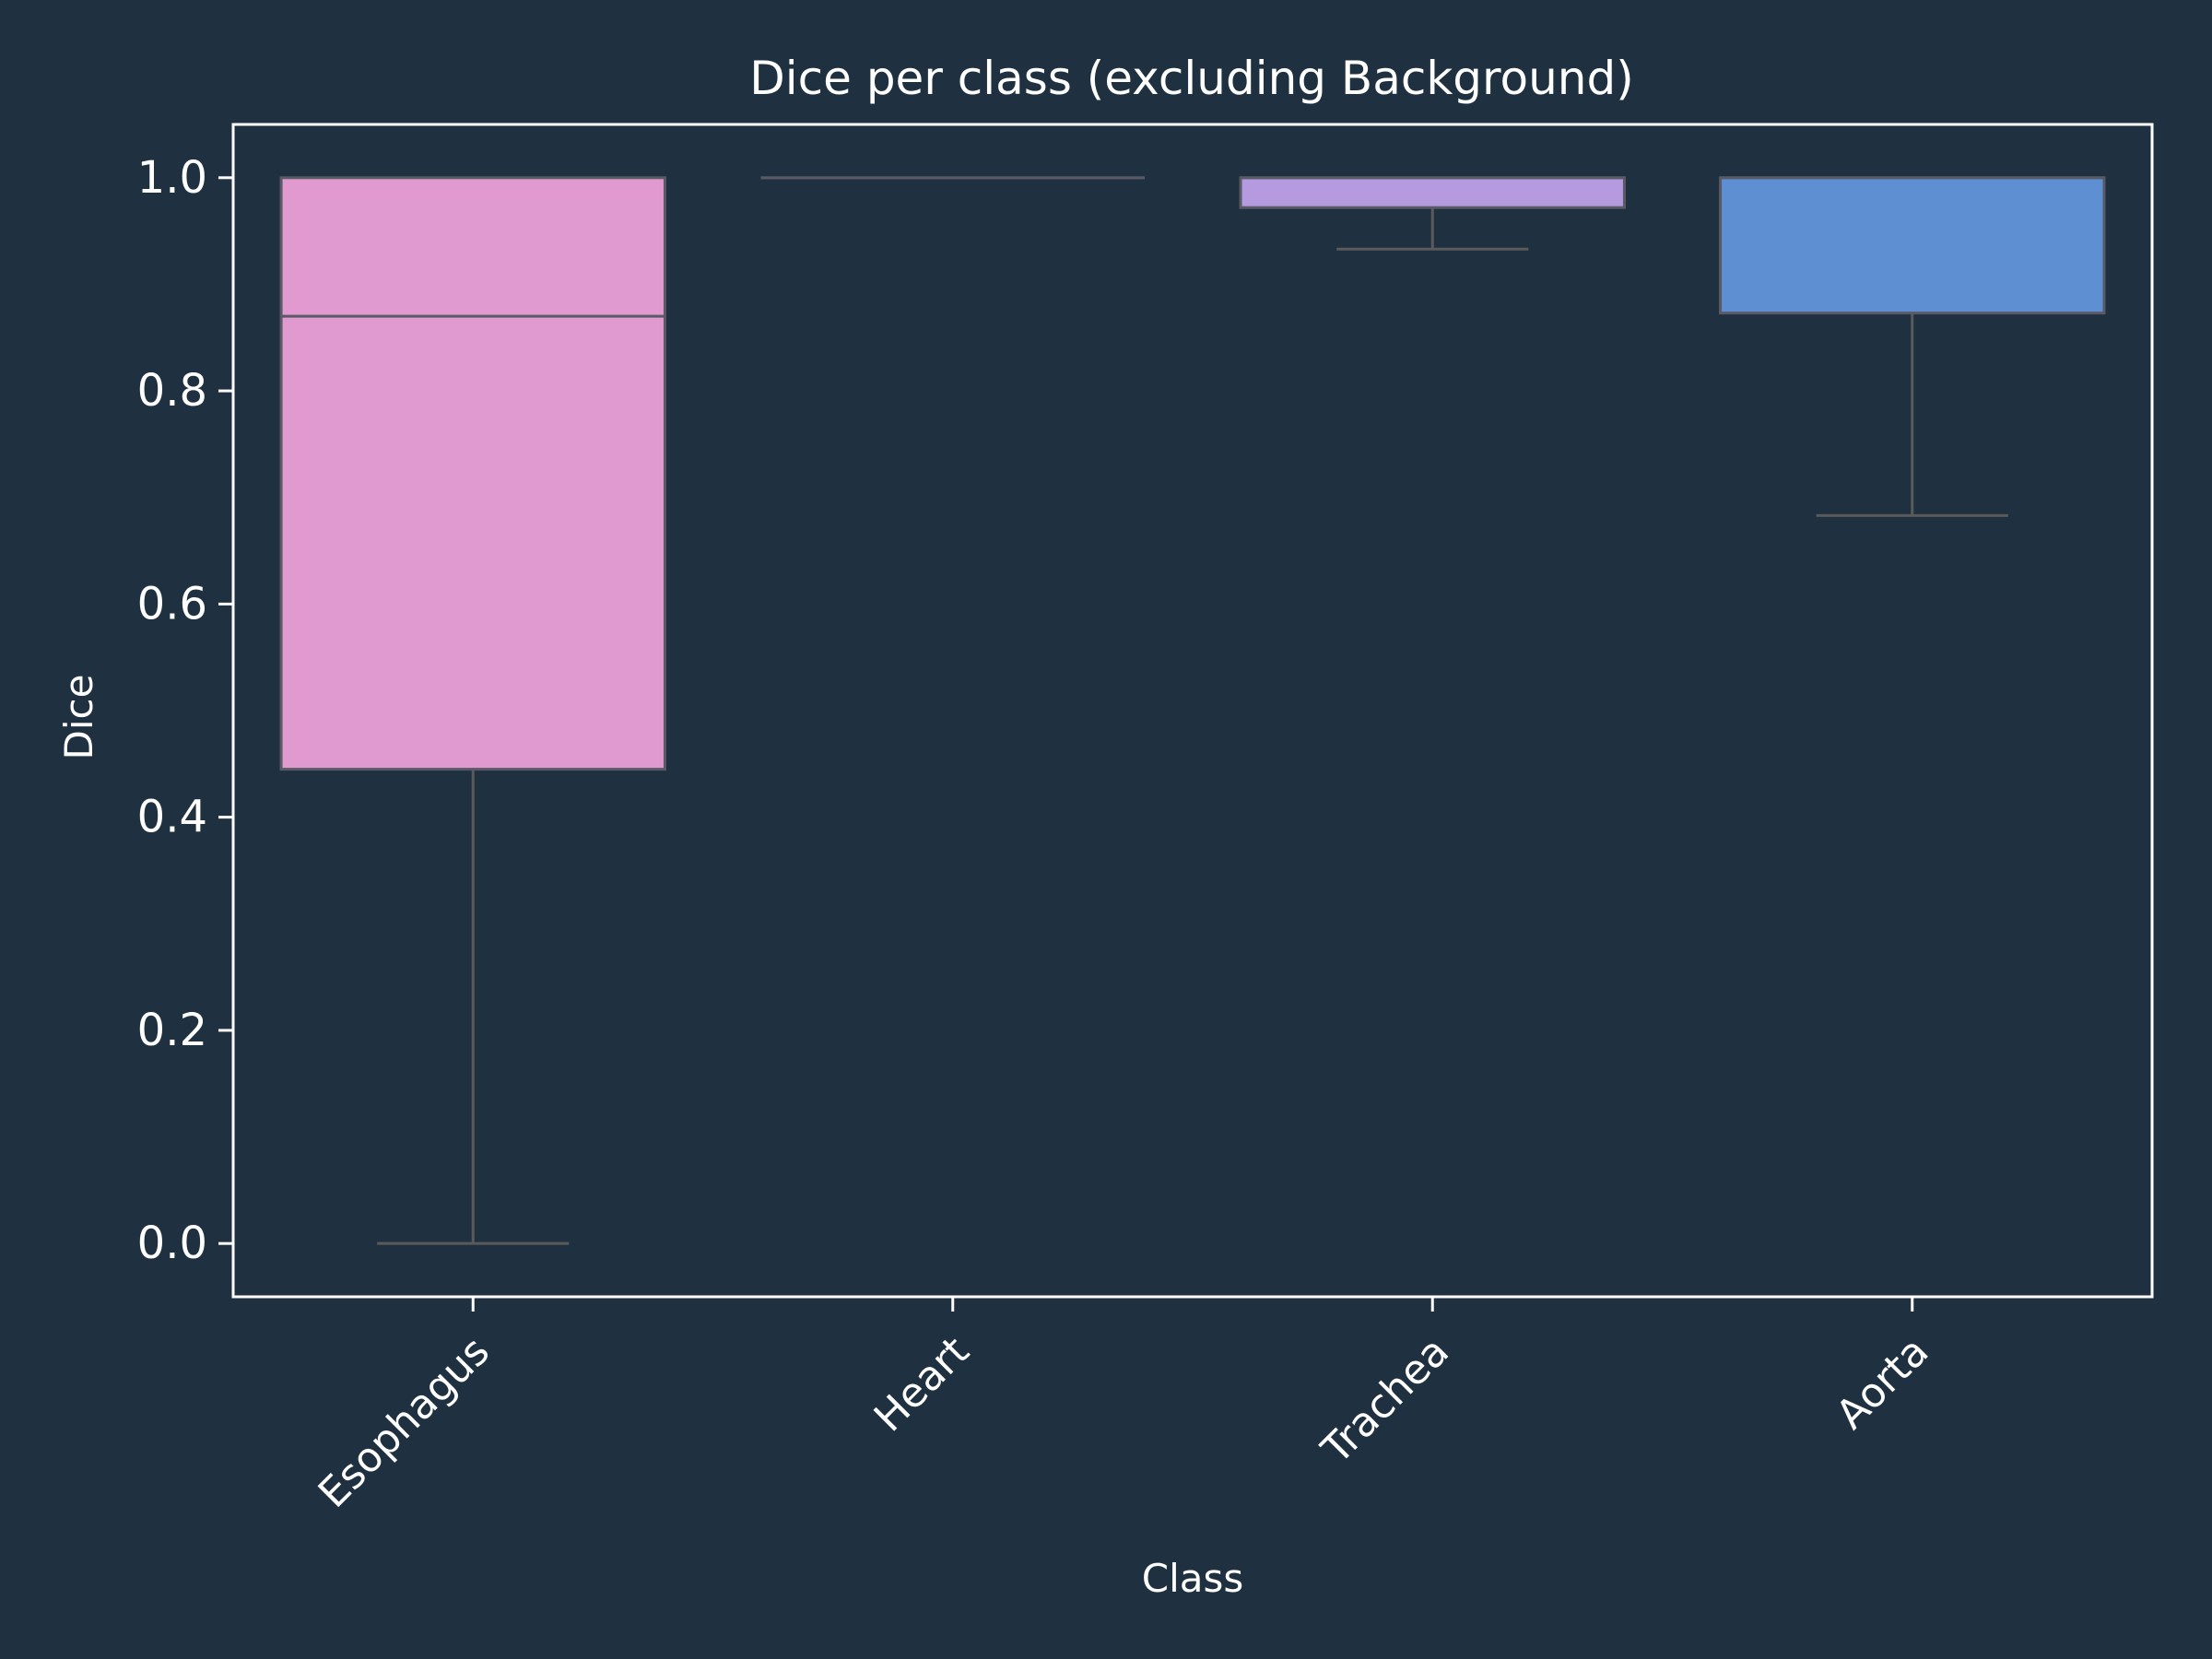 This screenshot has height=1659, width=2212. I want to click on chart-title: Dice per class (excluding Background), so click(1191, 78).